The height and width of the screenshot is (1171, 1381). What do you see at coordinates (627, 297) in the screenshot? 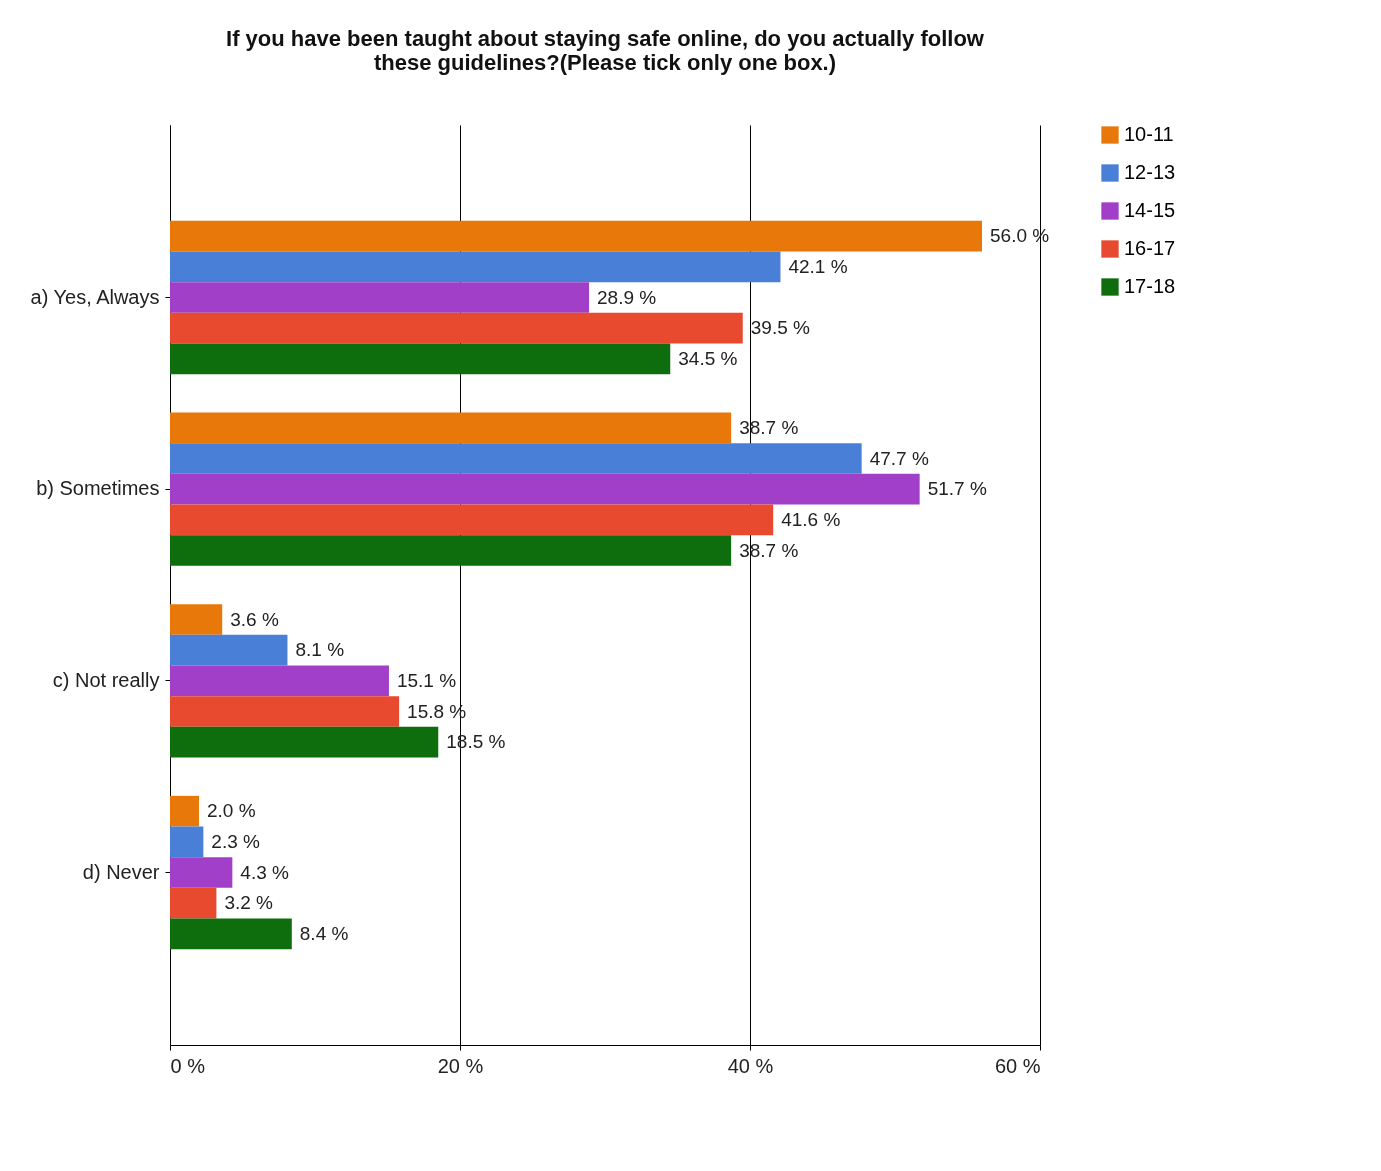
I see `data-label: 28.9 %` at bounding box center [627, 297].